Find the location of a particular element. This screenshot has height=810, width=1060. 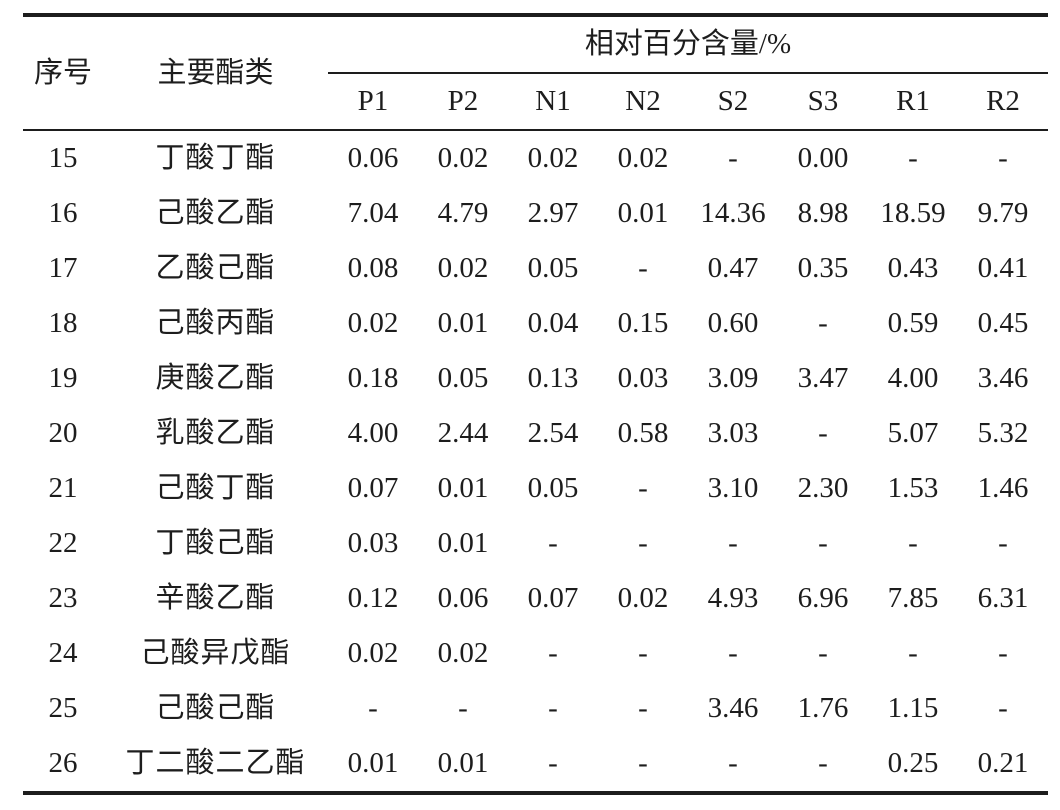

cell-value-r1: 1.53 is located at coordinates (913, 488).